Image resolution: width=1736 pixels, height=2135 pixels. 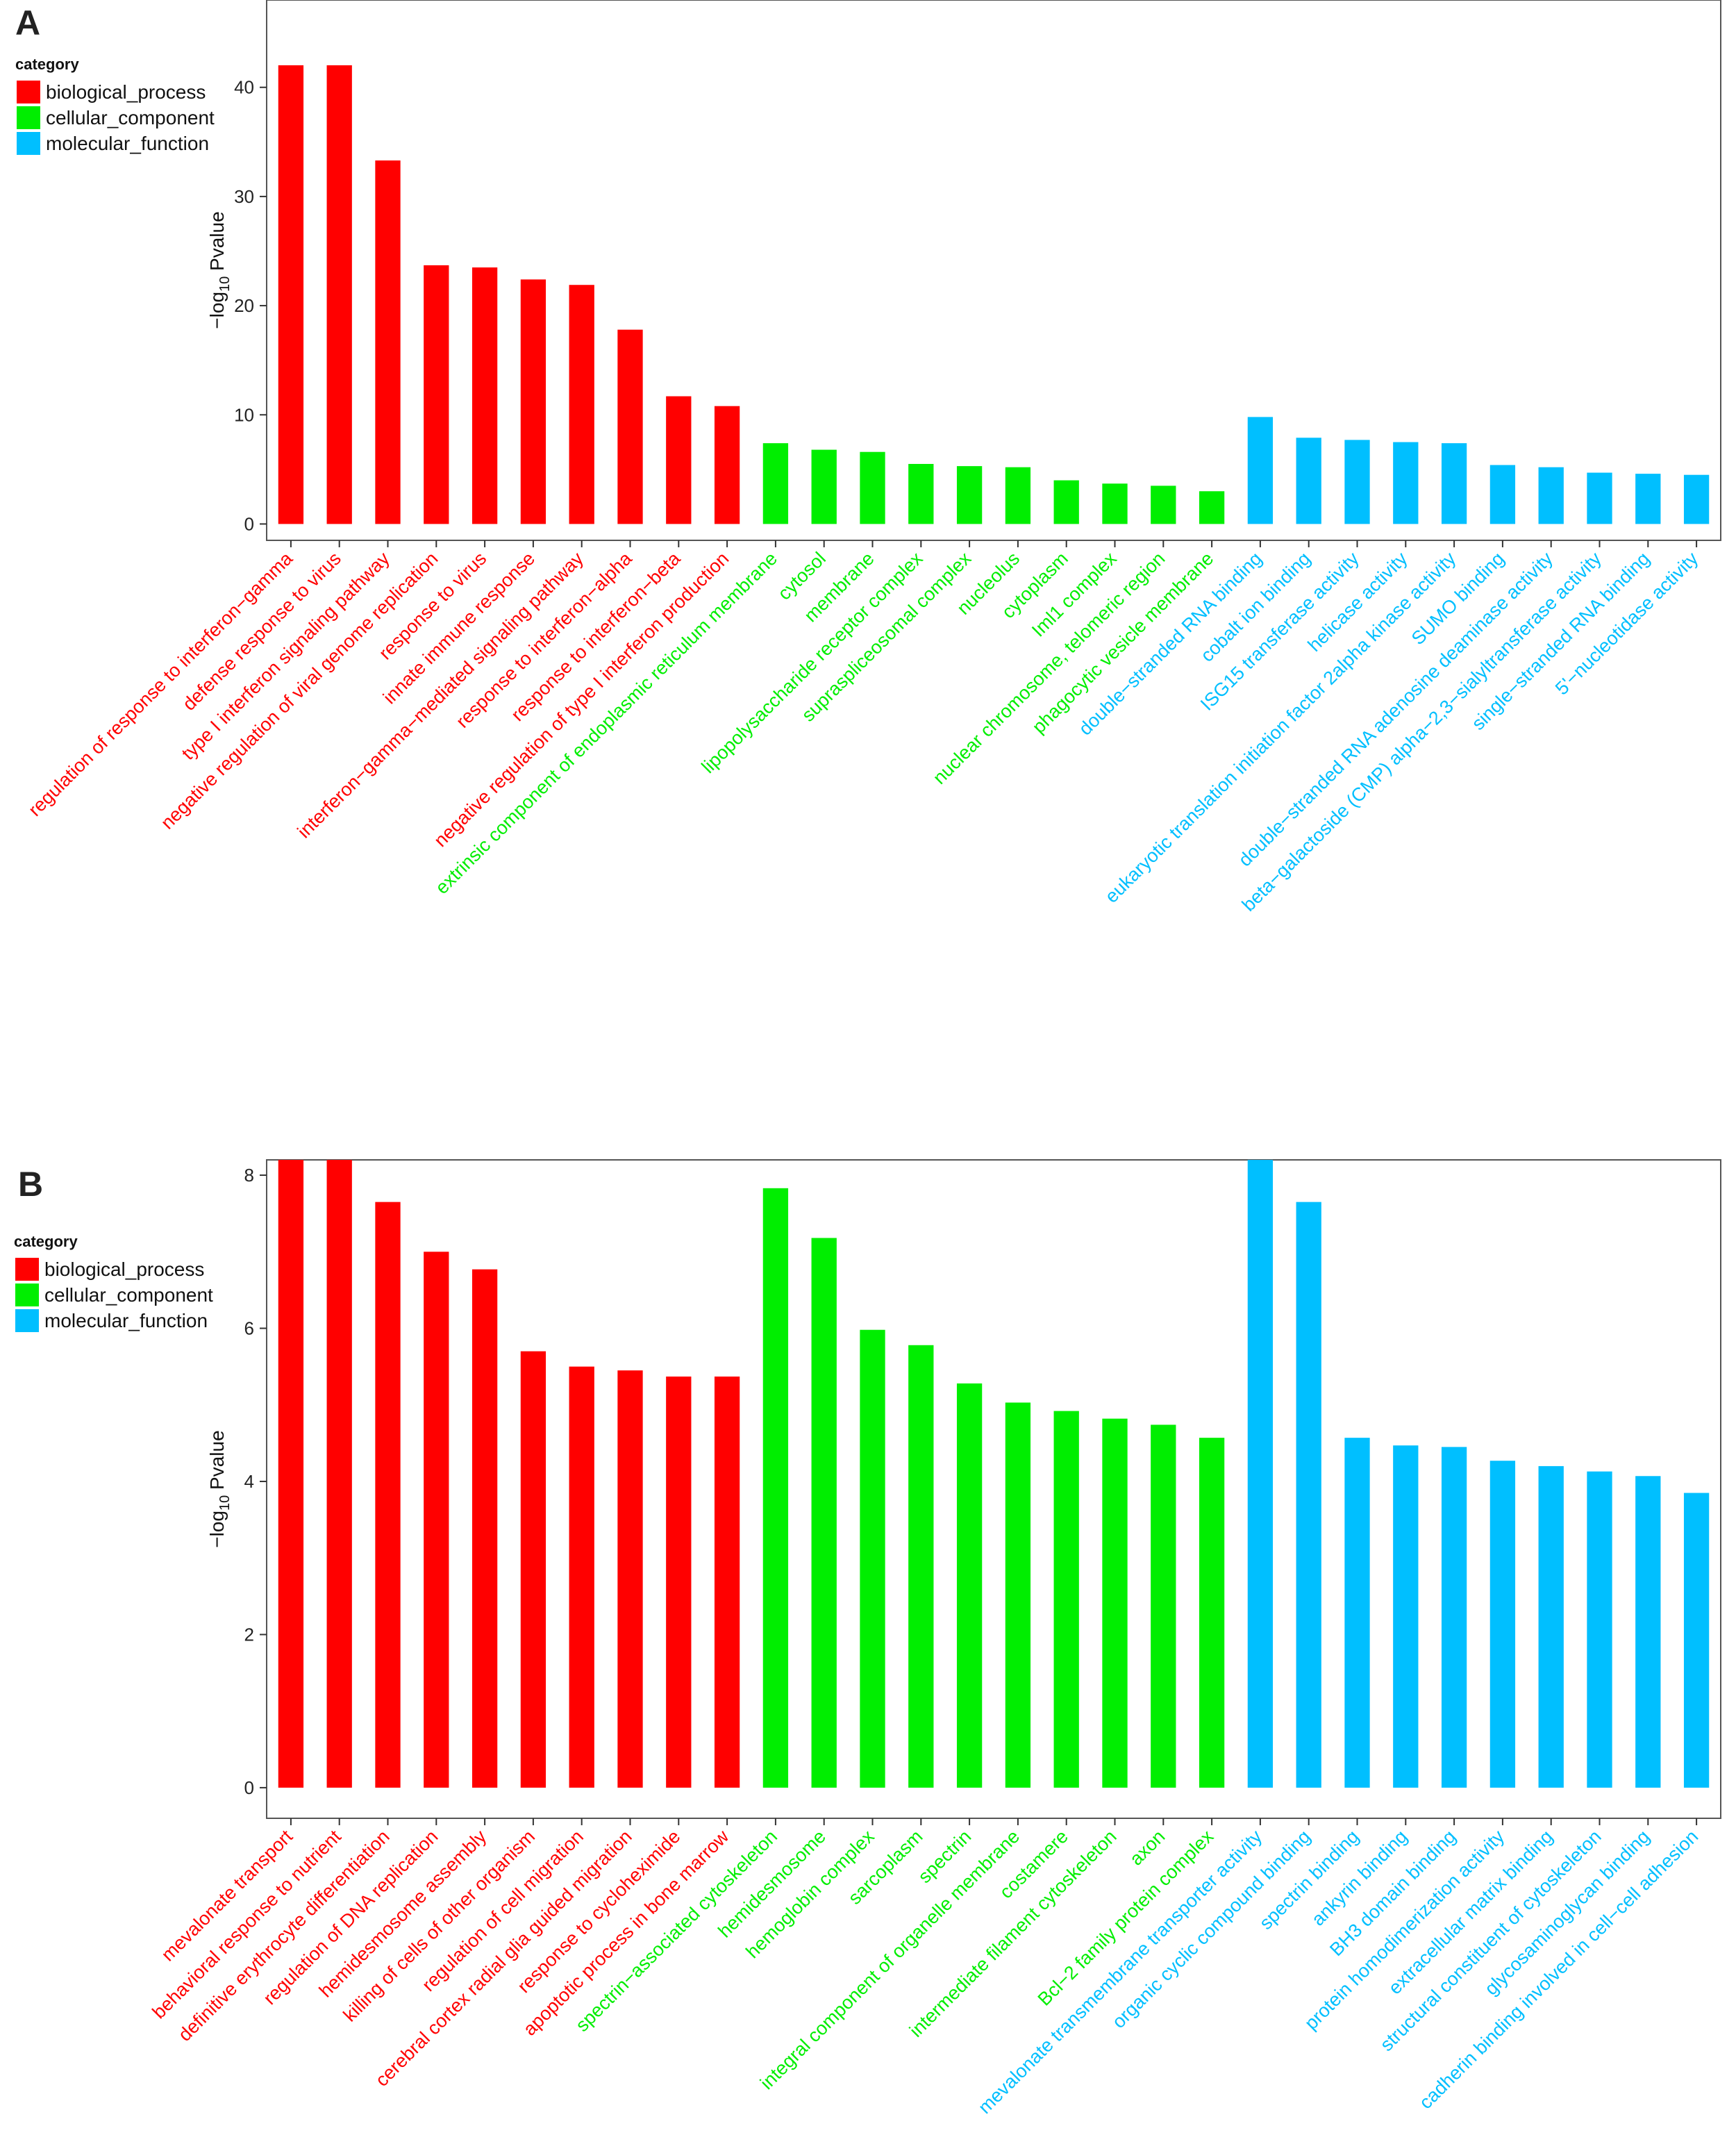 What do you see at coordinates (1147, 1848) in the screenshot?
I see `category-label: axon` at bounding box center [1147, 1848].